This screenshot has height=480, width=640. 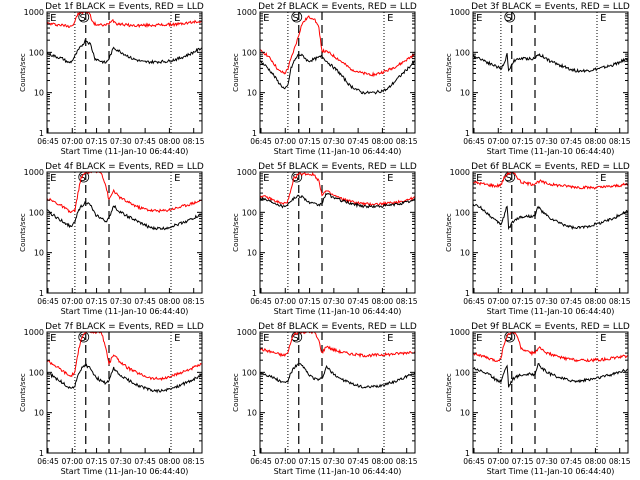 I want to click on panel-4-ytick-label-0: 1, so click(x=41, y=293).